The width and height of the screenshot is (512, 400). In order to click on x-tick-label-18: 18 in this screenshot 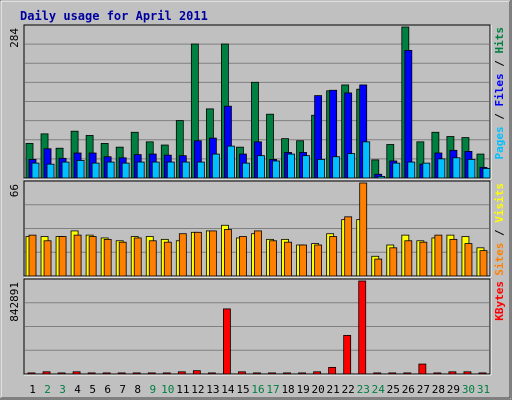, I will do `click(287, 389)`.